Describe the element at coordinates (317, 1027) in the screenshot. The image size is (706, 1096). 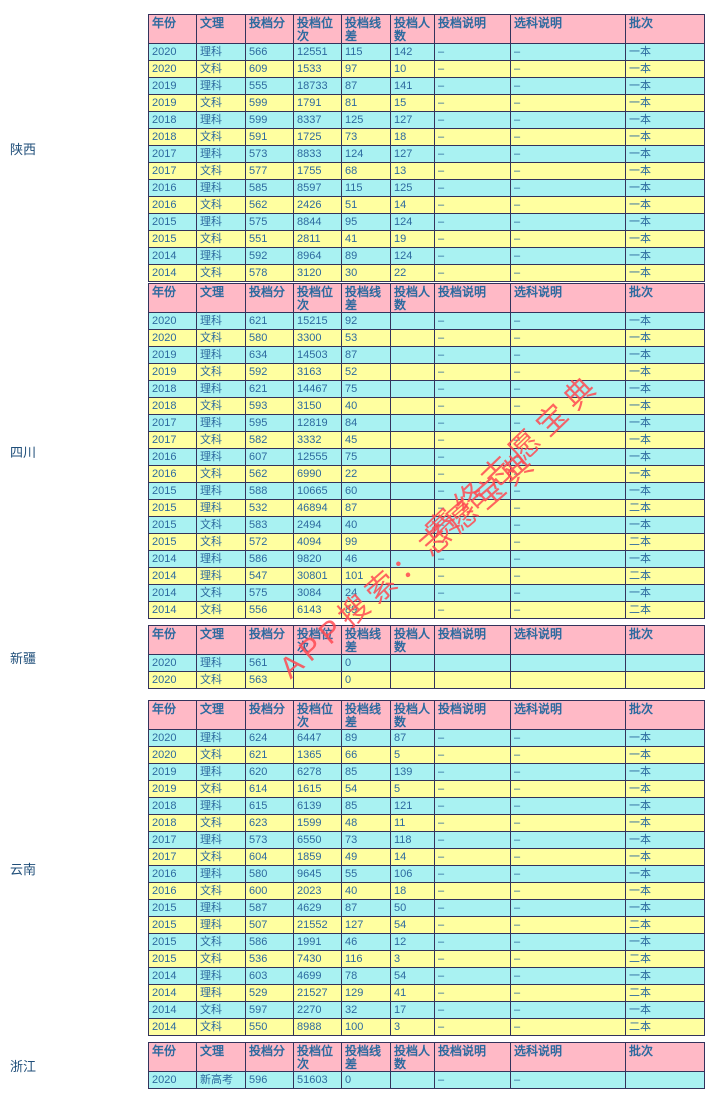
I see `table-cell: 8988` at that location.